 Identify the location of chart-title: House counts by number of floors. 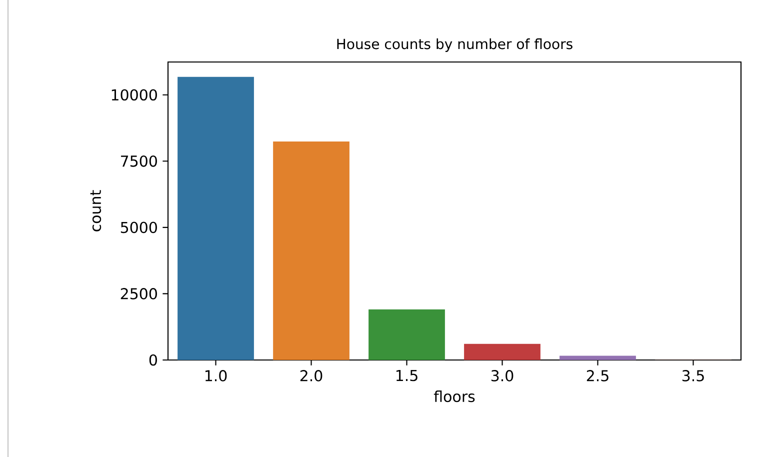
(454, 45).